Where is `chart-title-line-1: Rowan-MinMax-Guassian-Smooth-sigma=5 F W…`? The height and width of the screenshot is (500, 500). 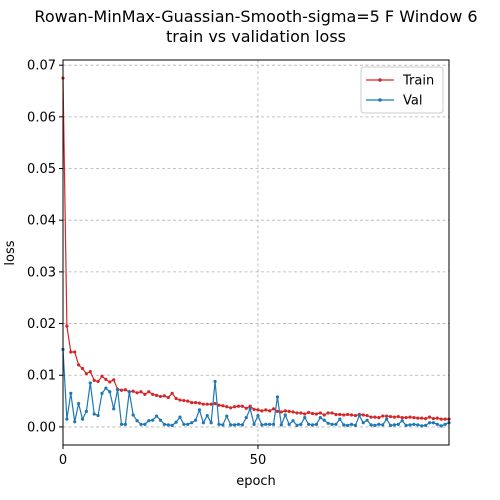
chart-title-line-1: Rowan-MinMax-Guassian-Smooth-sigma=5 F W… is located at coordinates (255, 16).